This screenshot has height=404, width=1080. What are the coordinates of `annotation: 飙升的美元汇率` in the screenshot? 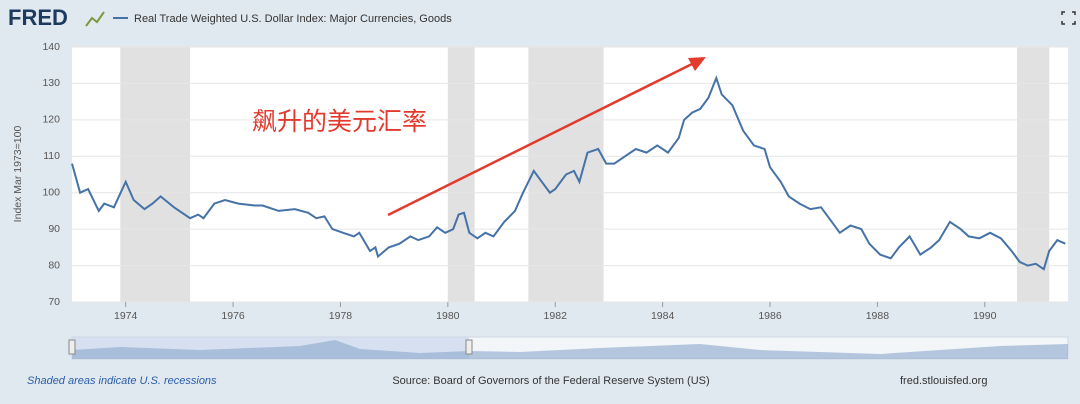 It's located at (339, 121).